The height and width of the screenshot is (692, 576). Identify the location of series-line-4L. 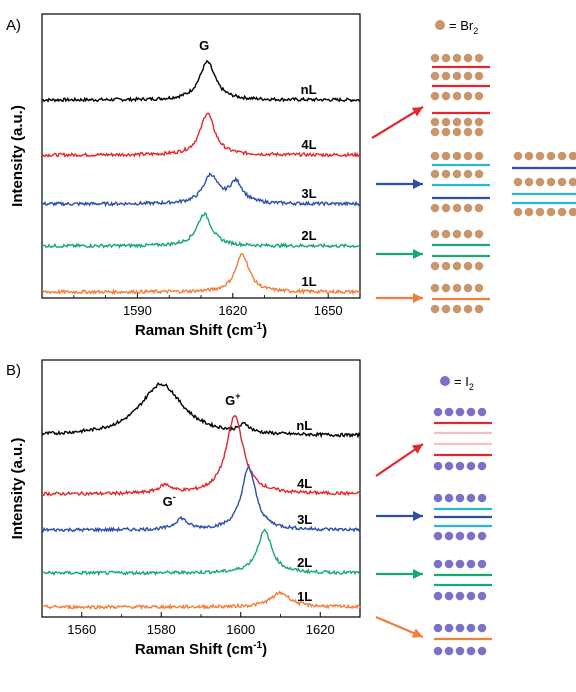
(201, 455).